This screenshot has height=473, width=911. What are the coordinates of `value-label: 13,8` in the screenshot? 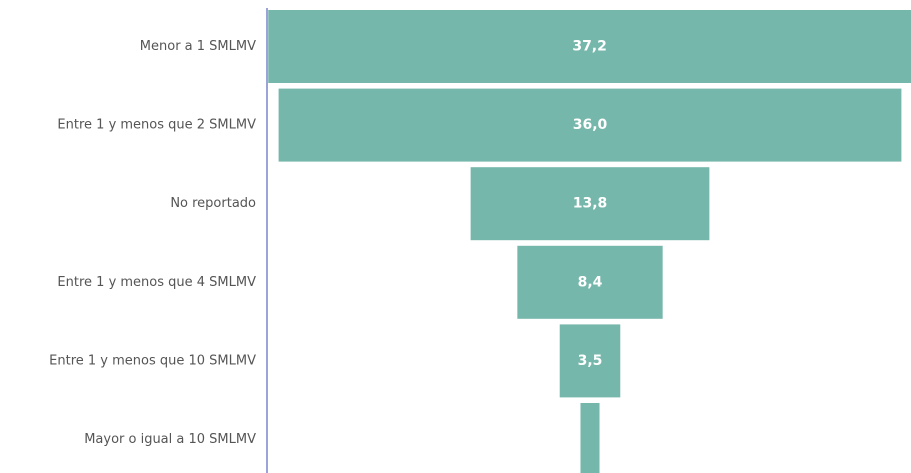 It's located at (590, 204).